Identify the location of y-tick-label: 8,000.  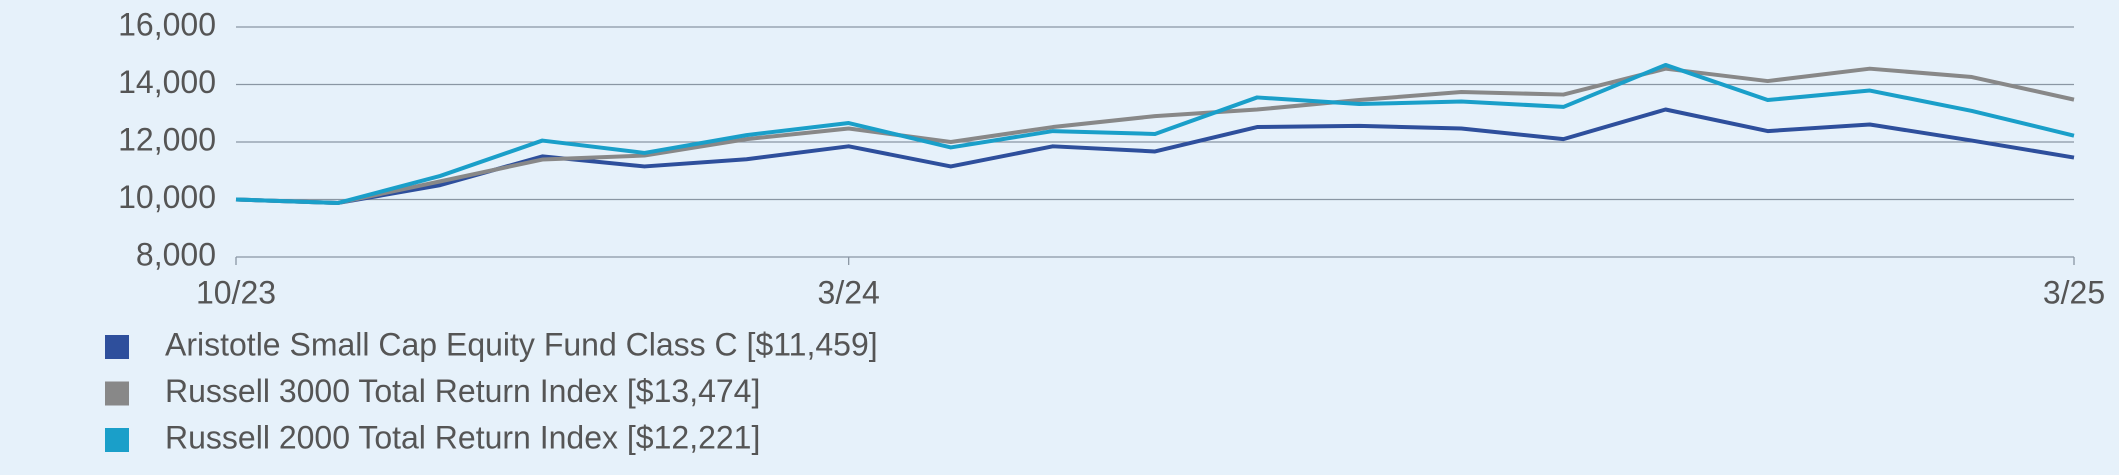
(176, 254).